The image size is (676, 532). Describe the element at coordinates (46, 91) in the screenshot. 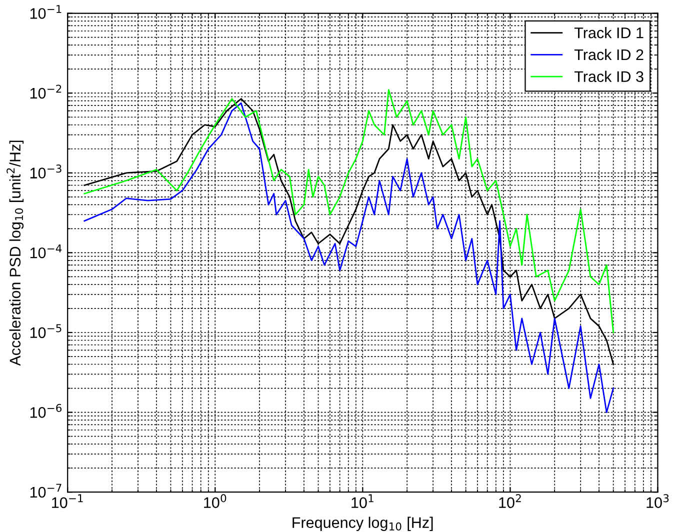

I see `y-tick-label: 10$^{−2}$` at that location.